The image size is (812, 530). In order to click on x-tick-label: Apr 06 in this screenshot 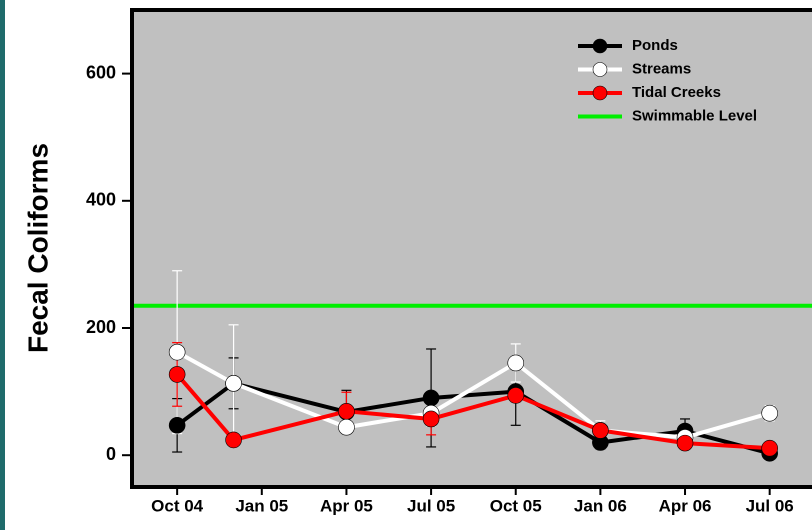, I will do `click(685, 505)`.